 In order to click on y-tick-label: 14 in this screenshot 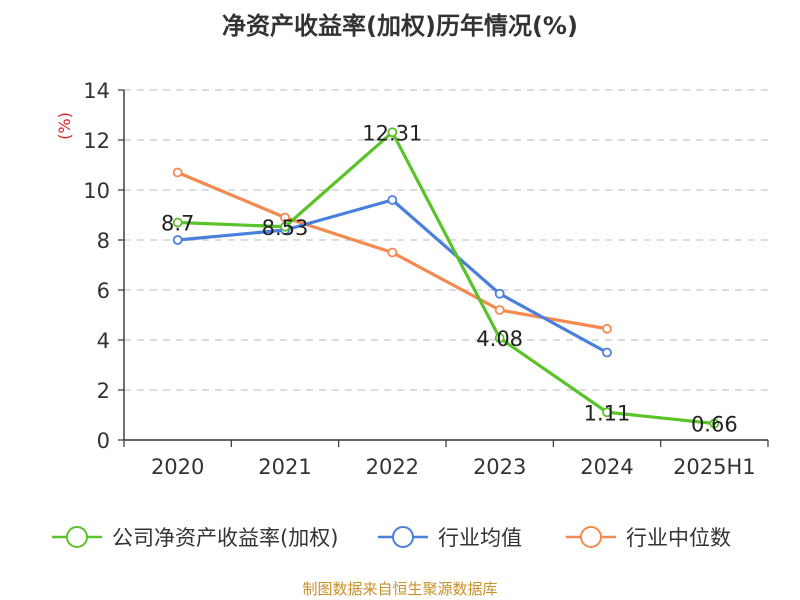, I will do `click(96, 91)`.